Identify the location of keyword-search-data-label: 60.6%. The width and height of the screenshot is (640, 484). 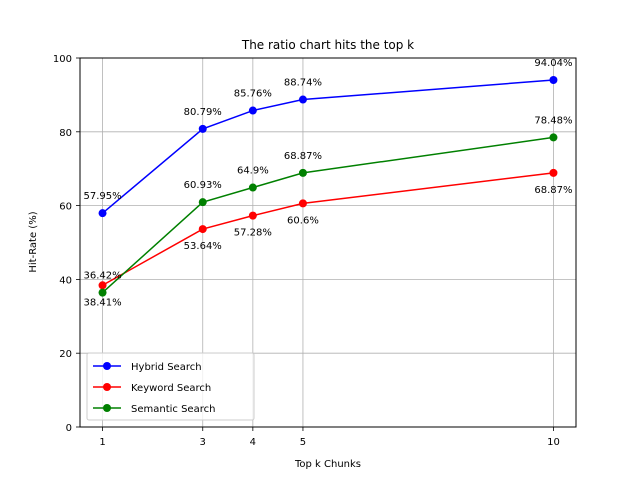
(303, 220).